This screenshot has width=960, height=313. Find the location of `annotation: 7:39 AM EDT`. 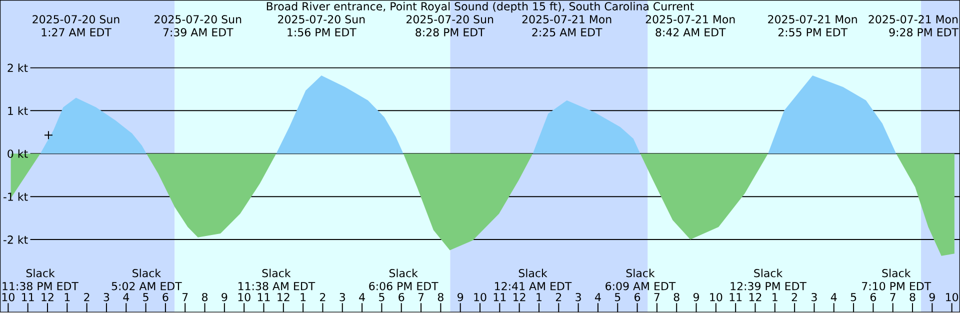

annotation: 7:39 AM EDT is located at coordinates (198, 32).